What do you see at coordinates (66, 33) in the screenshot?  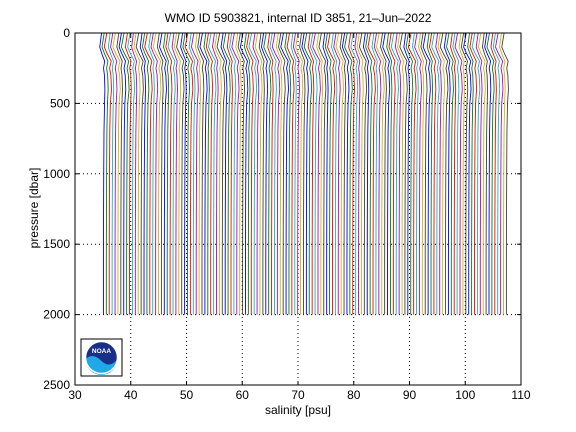 I see `y-tick-label: 0` at bounding box center [66, 33].